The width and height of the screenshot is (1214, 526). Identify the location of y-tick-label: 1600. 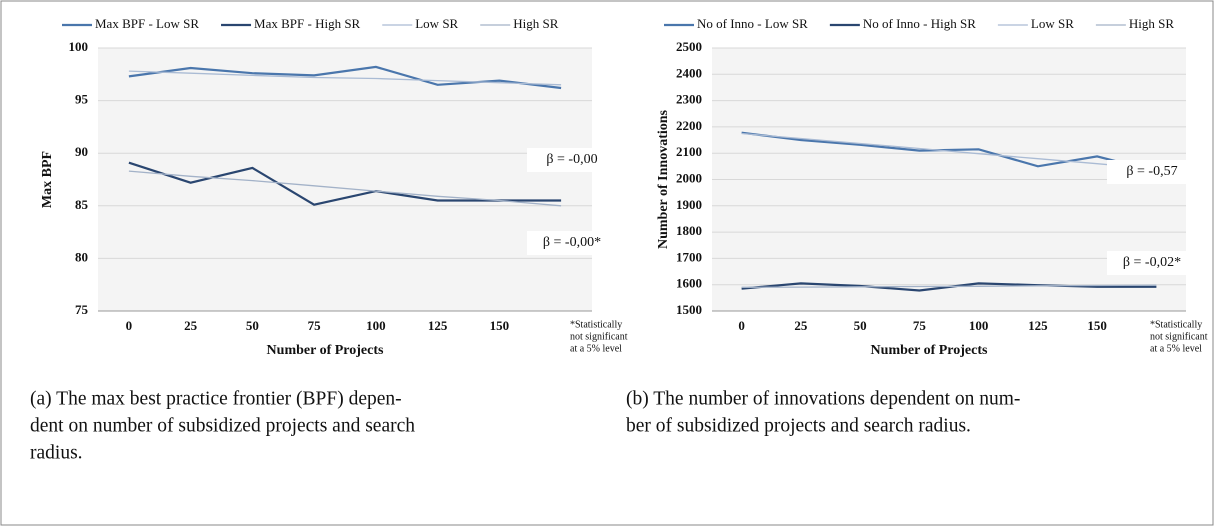
(689, 283).